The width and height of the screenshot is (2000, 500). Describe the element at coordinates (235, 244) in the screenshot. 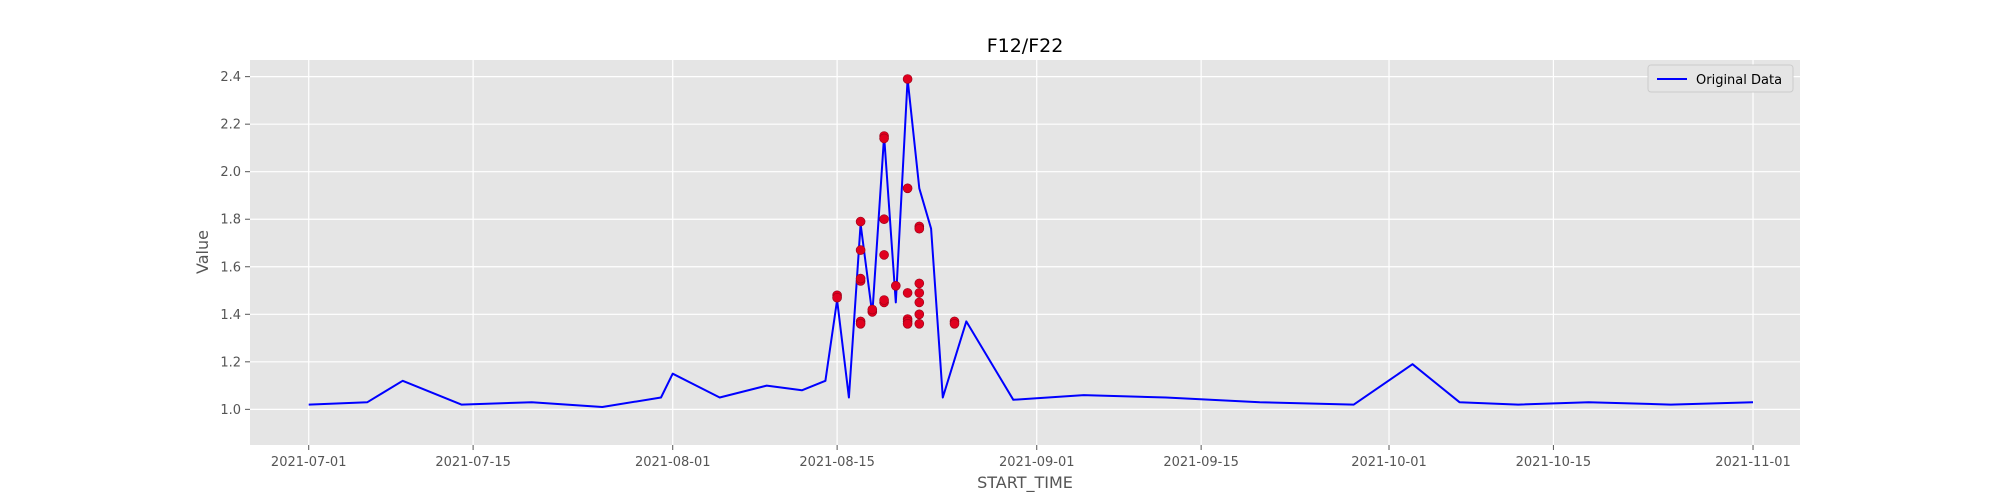

I see `y-axis: 1.0 1.2 1.4 1.6 1.8 2.0 2.2 2.4` at that location.